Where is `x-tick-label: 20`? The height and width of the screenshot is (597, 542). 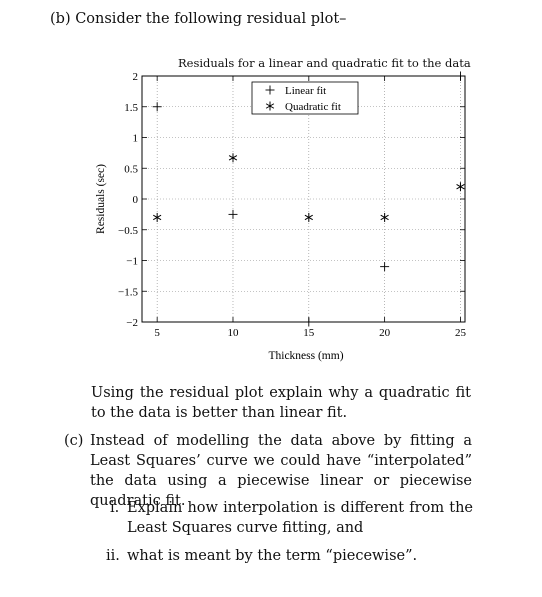 x-tick-label: 20 is located at coordinates (385, 333).